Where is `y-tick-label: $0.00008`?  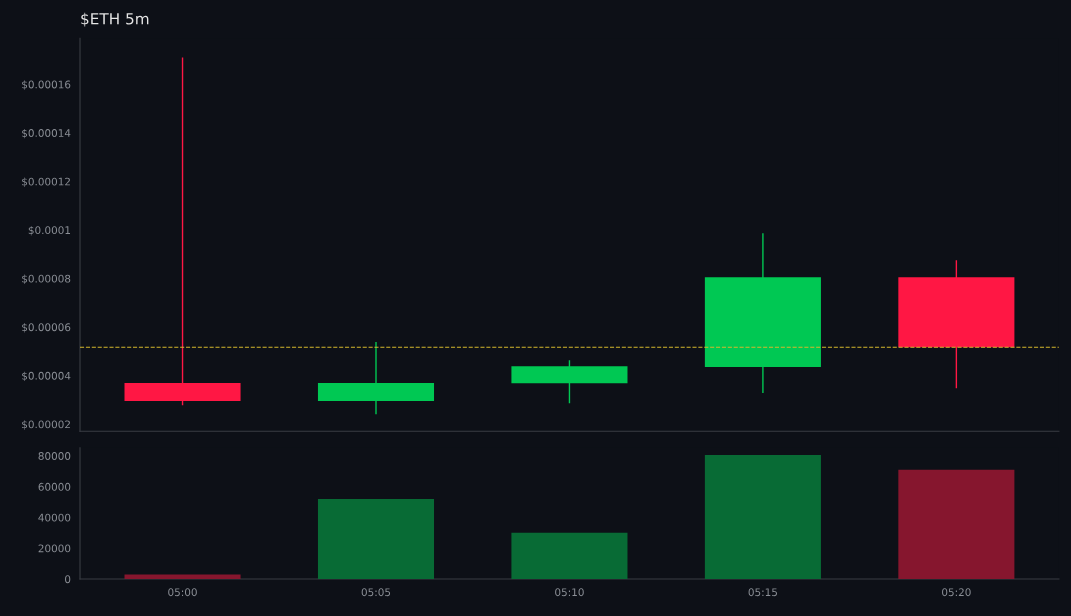 y-tick-label: $0.00008 is located at coordinates (46, 279).